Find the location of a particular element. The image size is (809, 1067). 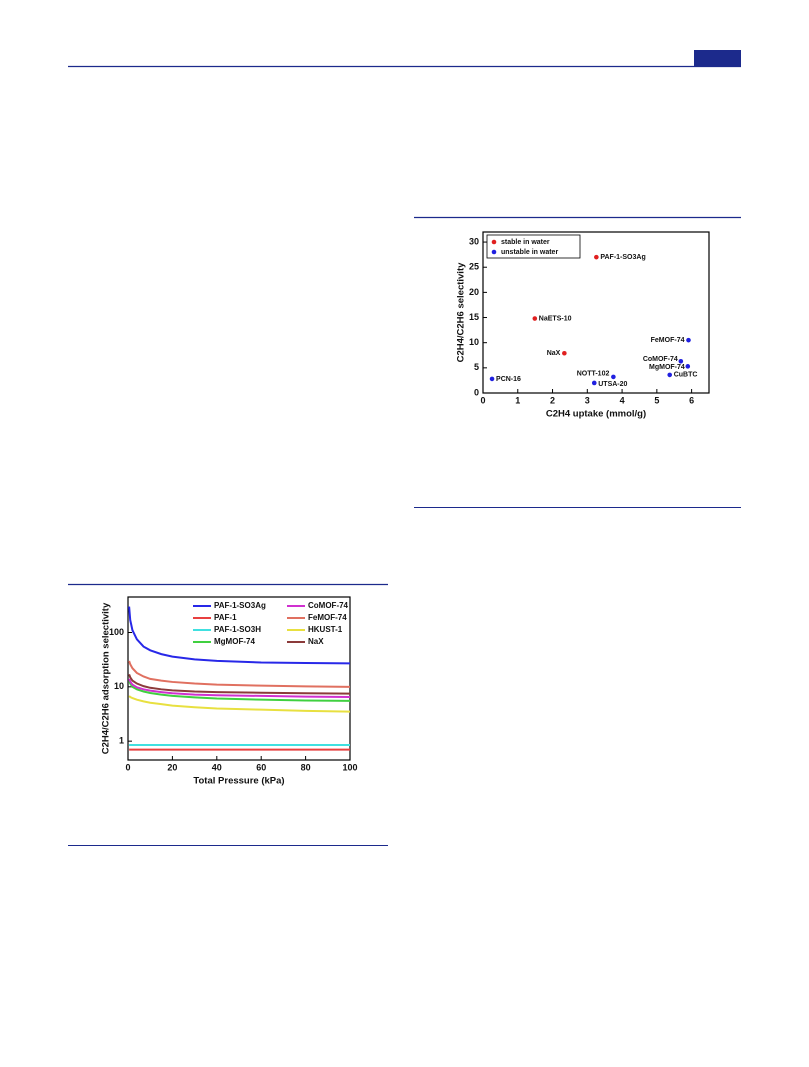

legend-label: CoMOF-74 is located at coordinates (328, 605).